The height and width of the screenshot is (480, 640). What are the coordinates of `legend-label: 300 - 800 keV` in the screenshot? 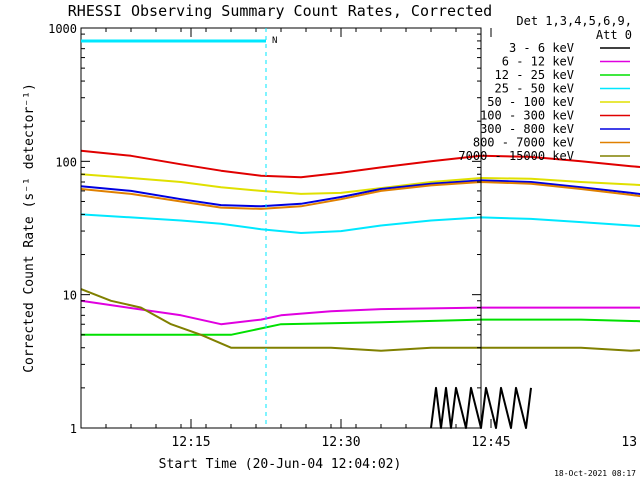 It's located at (527, 129).